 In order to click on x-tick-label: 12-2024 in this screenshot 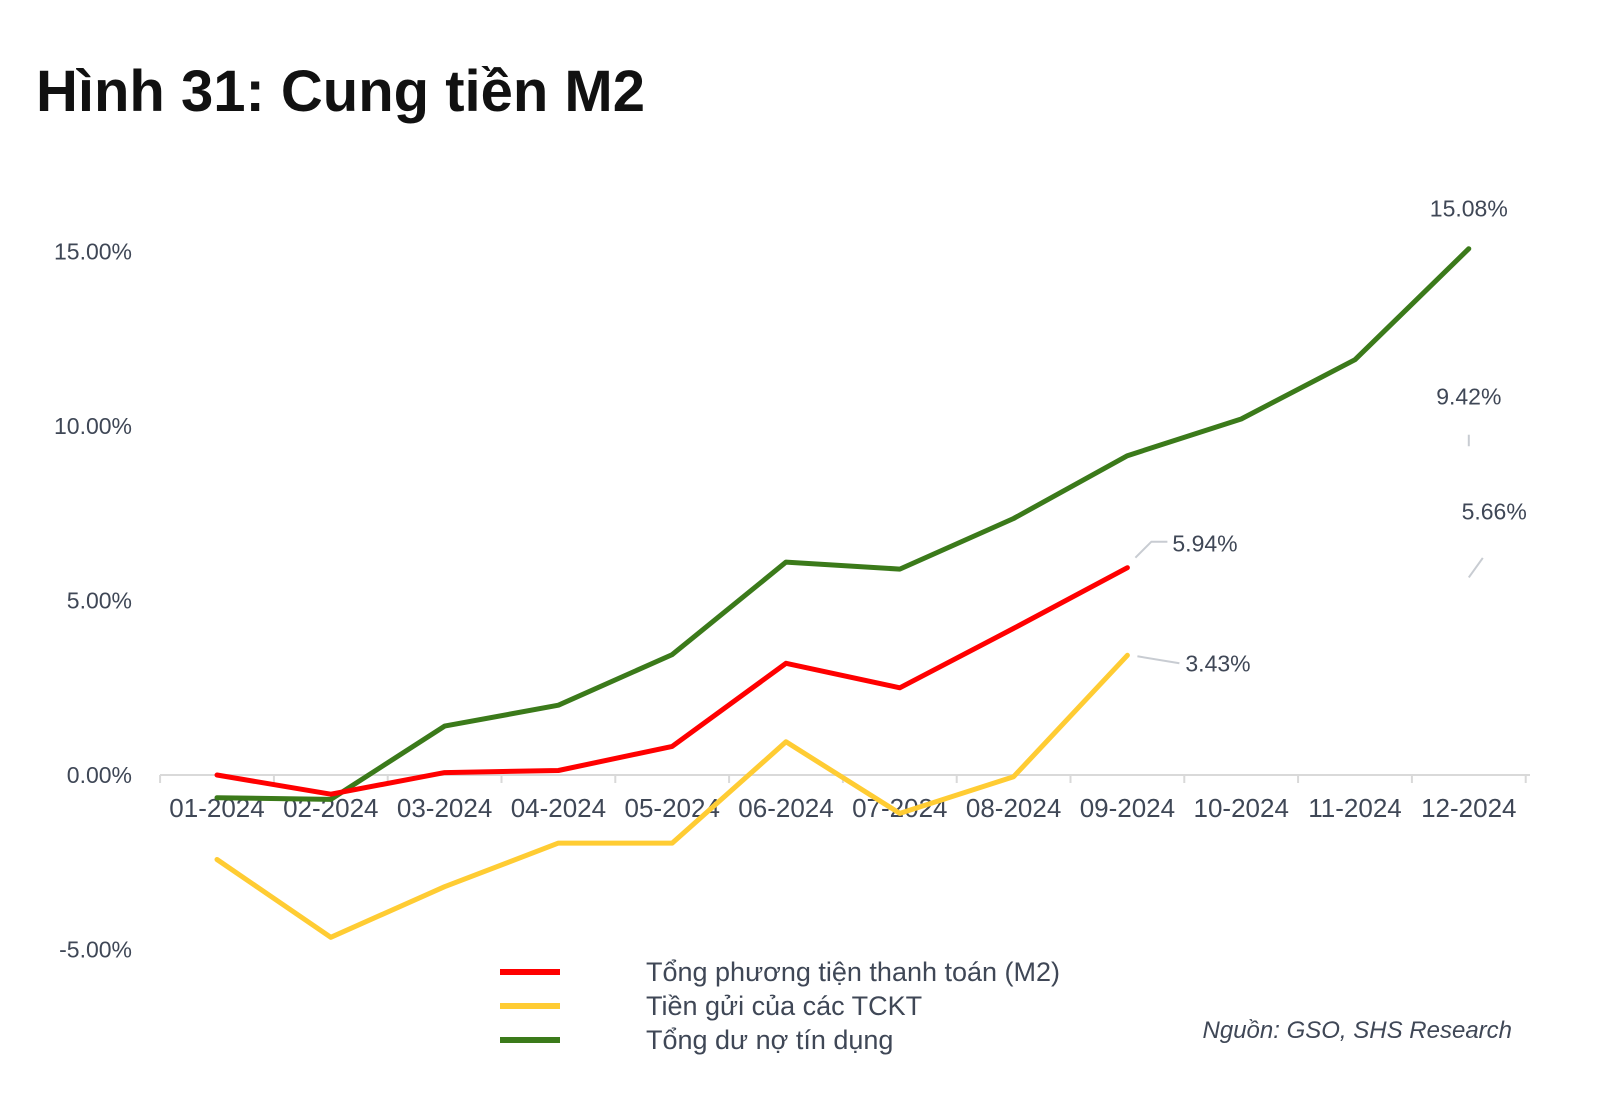, I will do `click(1468, 808)`.